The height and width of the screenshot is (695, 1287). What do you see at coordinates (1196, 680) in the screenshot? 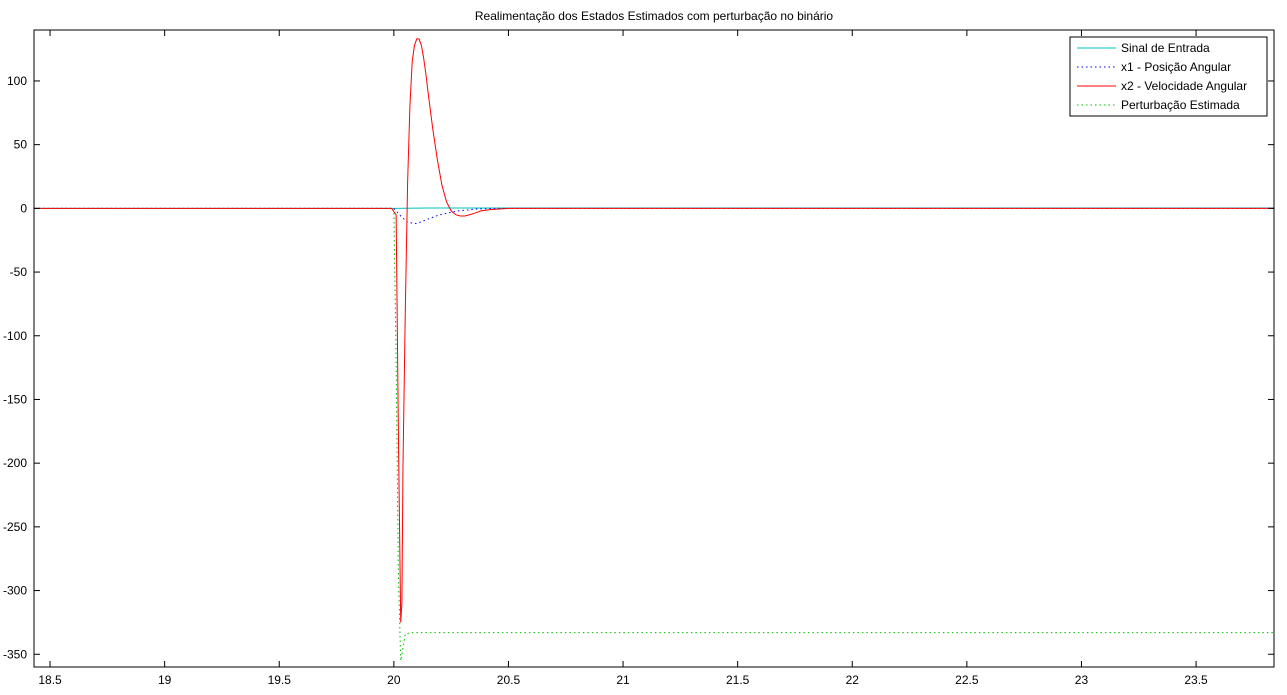
I see `x-tick-label: 23.5` at bounding box center [1196, 680].